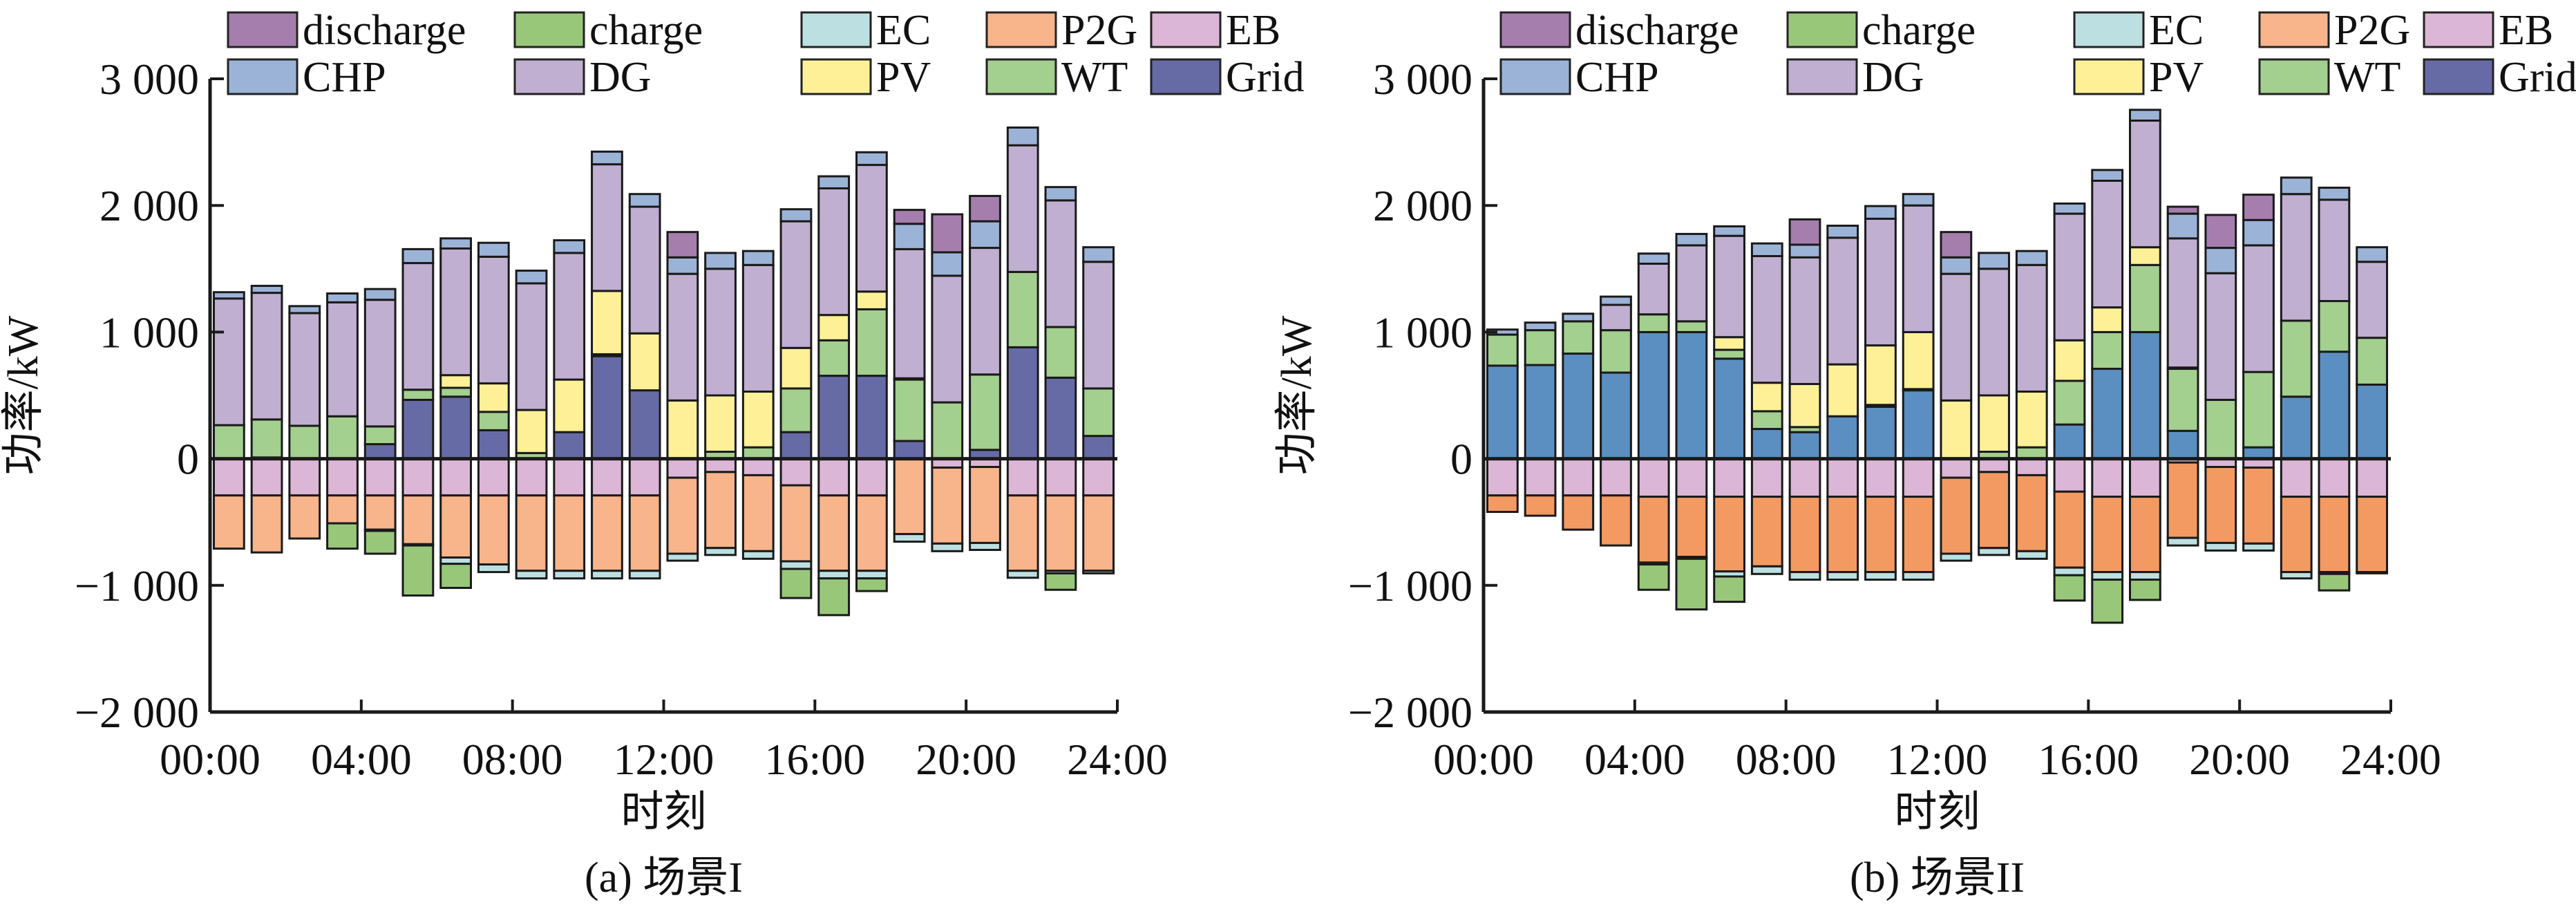 Image resolution: width=2576 pixels, height=918 pixels. What do you see at coordinates (985, 208) in the screenshot?
I see `bar-segment-discharge` at bounding box center [985, 208].